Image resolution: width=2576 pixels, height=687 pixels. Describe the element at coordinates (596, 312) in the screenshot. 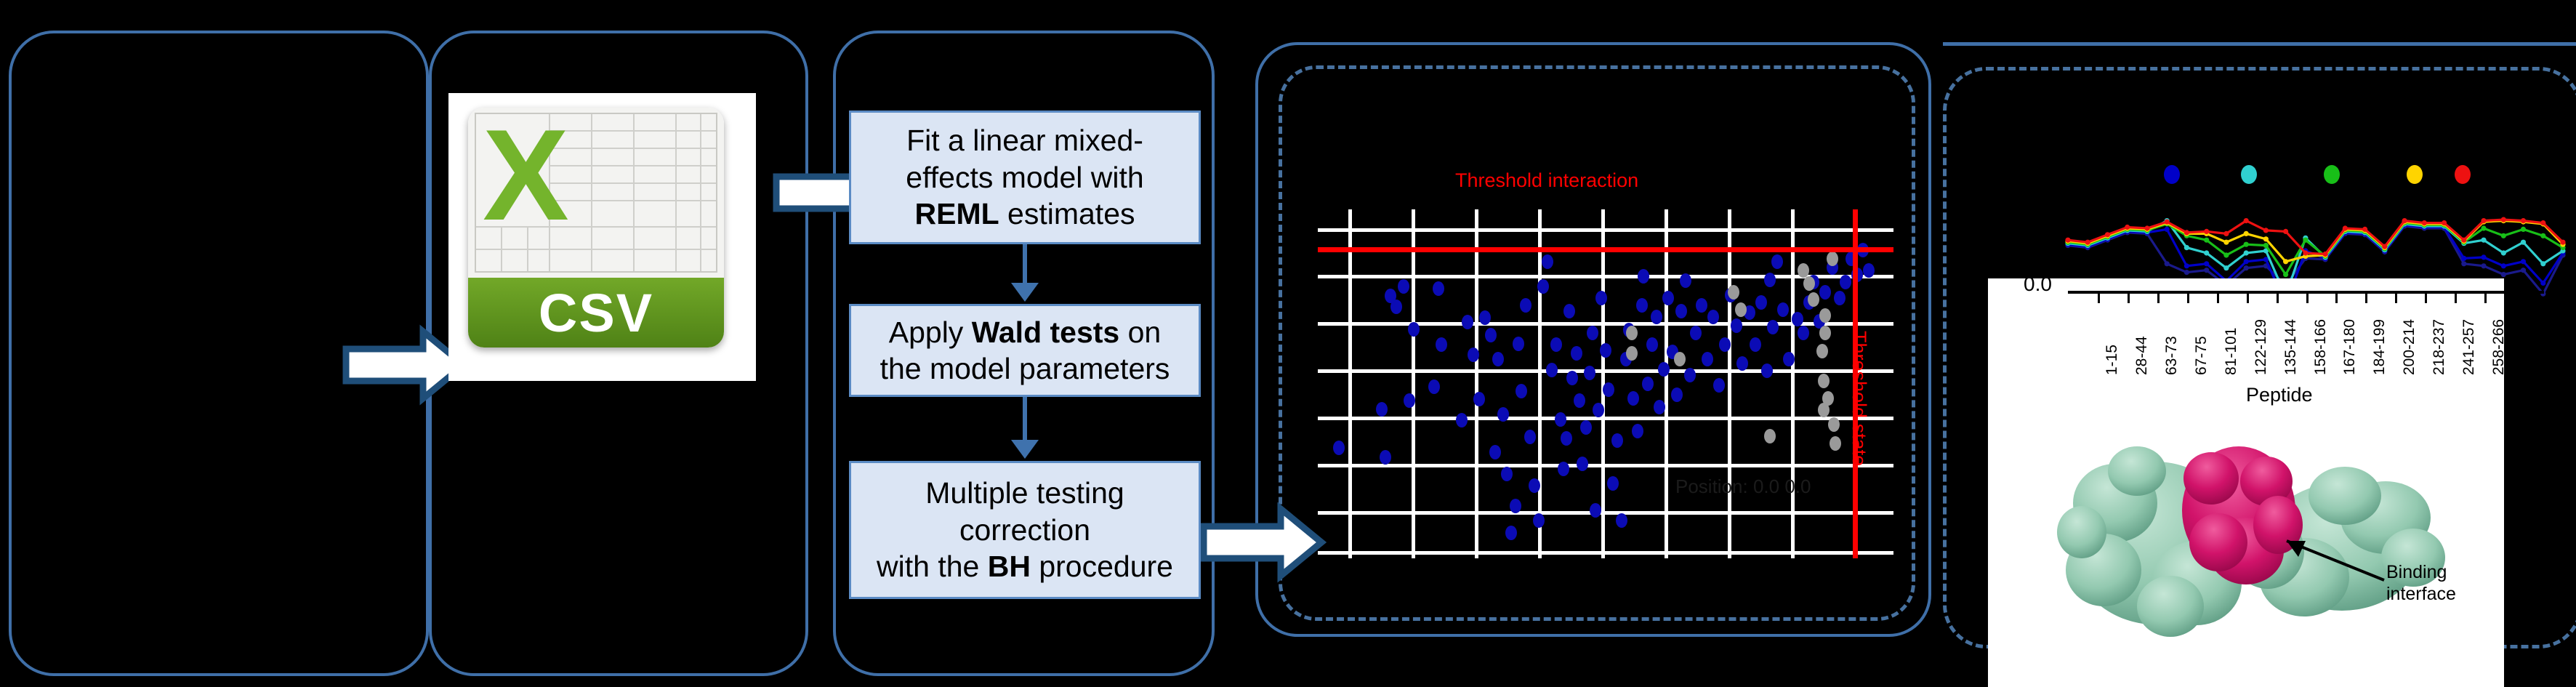

I see `csv-format-band: CSV` at that location.